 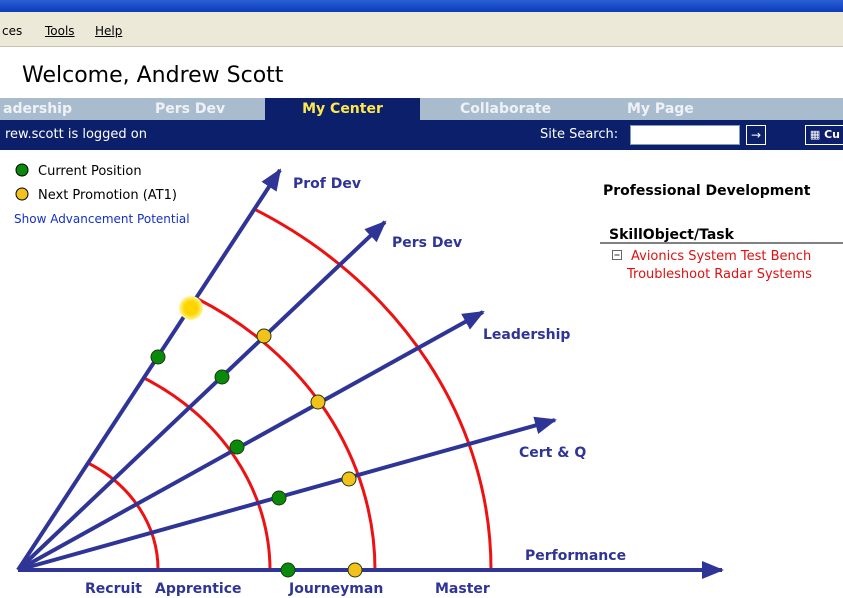 What do you see at coordinates (109, 31) in the screenshot?
I see `menu-item: Help` at bounding box center [109, 31].